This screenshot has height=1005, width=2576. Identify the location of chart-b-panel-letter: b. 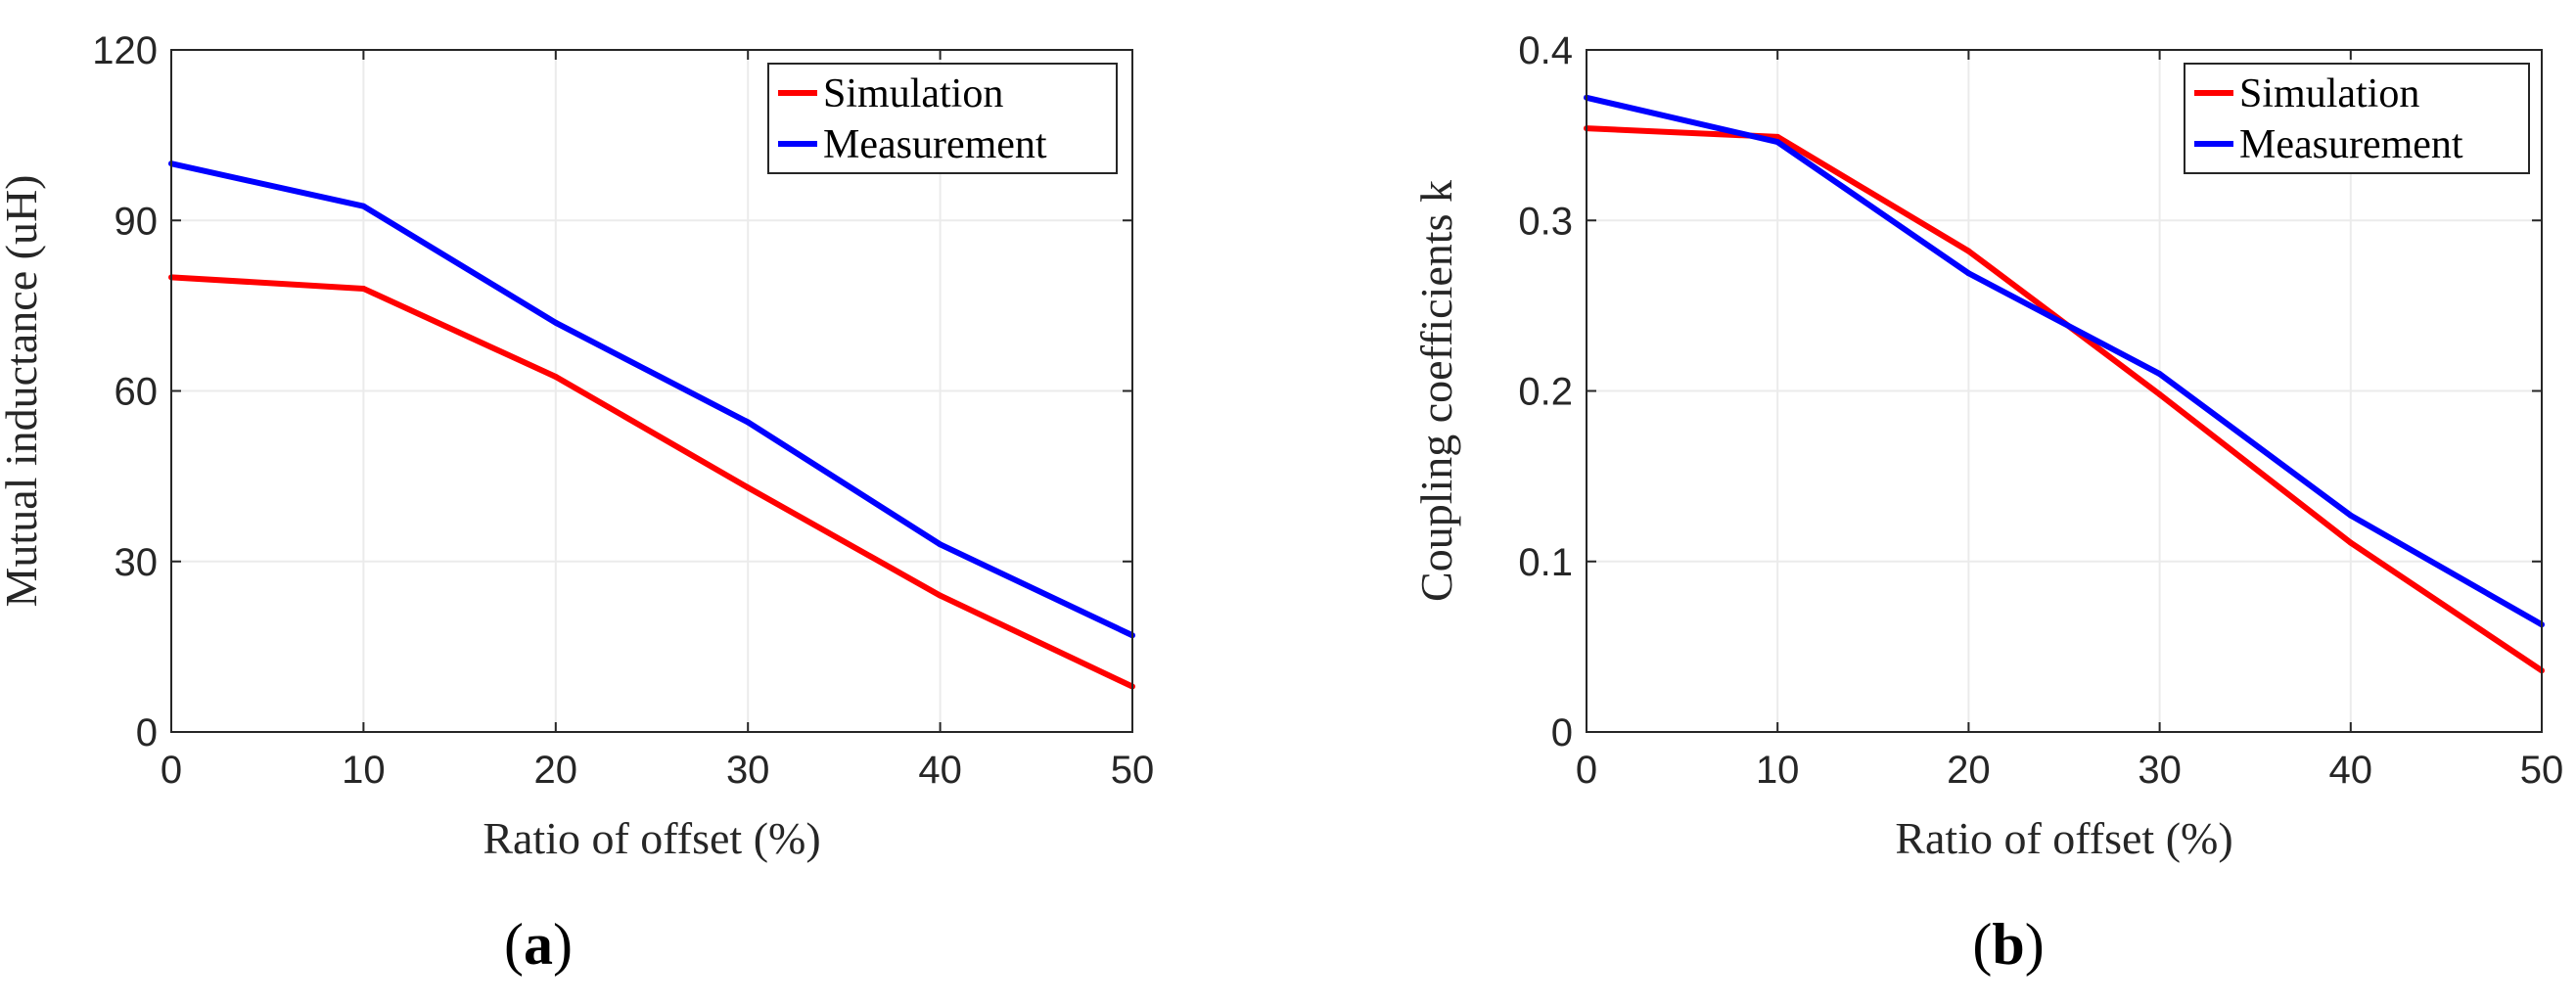
(2008, 945).